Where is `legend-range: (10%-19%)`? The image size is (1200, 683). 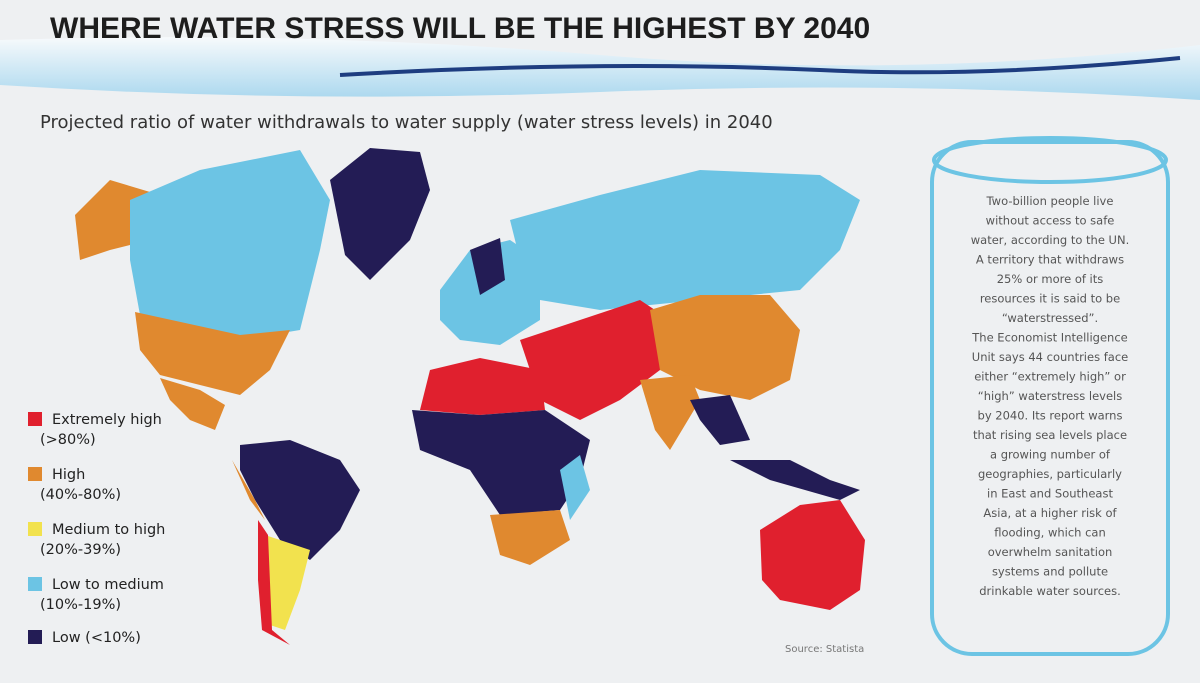 legend-range: (10%-19%) is located at coordinates (80, 605).